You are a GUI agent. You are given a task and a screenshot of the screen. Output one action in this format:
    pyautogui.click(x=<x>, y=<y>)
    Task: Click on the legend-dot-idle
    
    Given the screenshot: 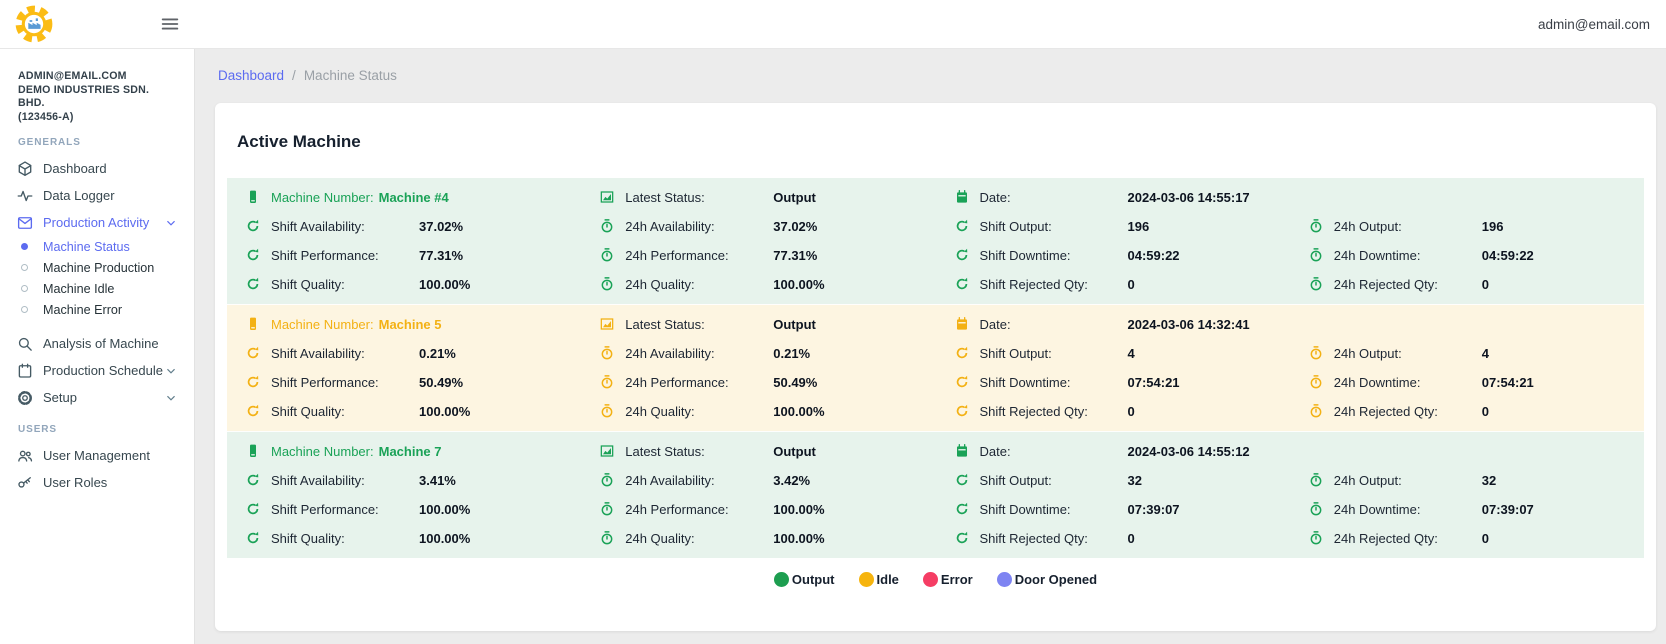 What is the action you would take?
    pyautogui.click(x=866, y=579)
    